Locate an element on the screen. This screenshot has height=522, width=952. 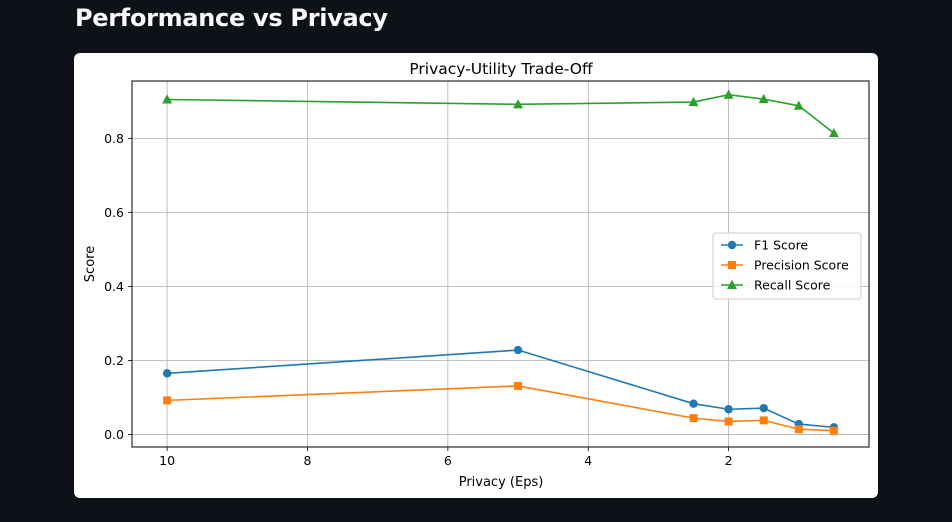
x-tick-label: 10 is located at coordinates (167, 460).